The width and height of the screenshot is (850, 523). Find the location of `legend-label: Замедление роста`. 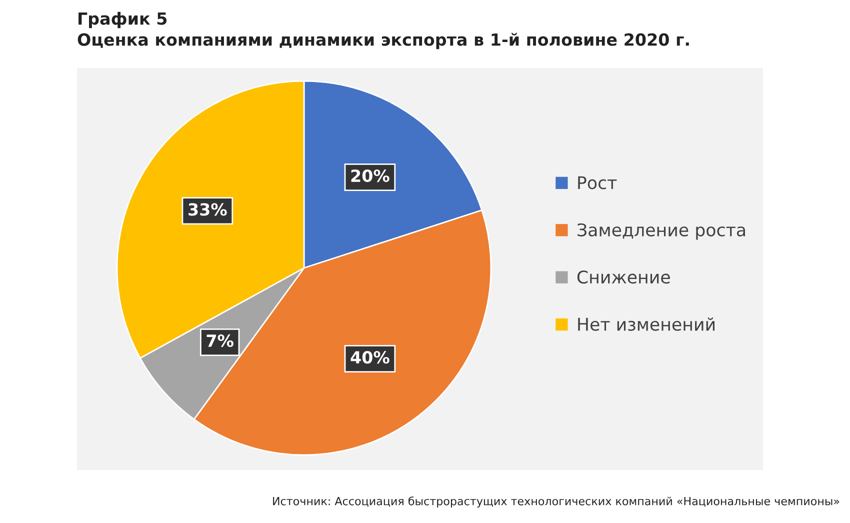

legend-label: Замедление роста is located at coordinates (661, 231).